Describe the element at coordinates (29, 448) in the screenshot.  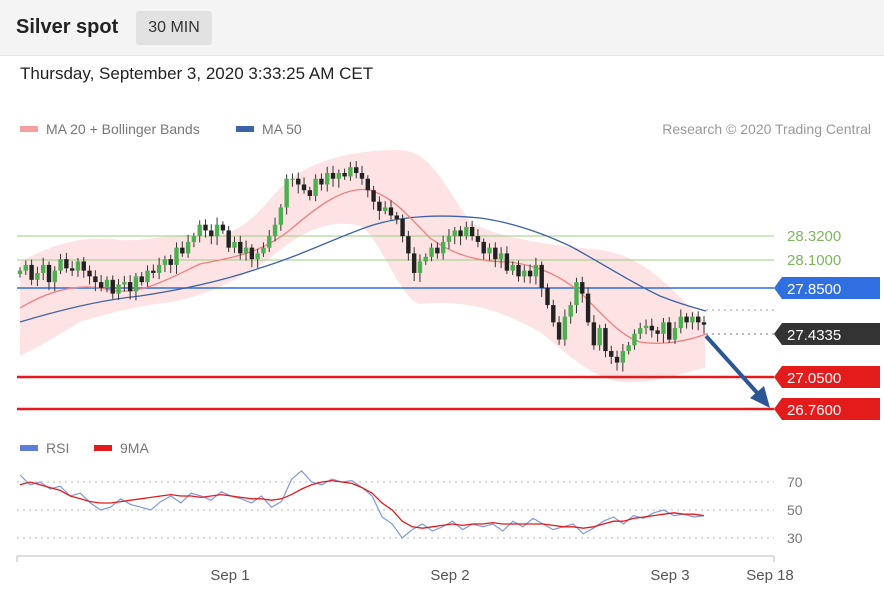
I see `rsi-legend-swatch` at that location.